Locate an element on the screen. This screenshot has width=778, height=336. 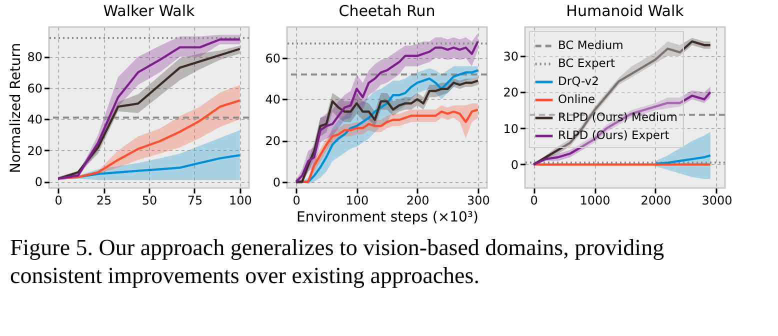
x-tick-label: 200 is located at coordinates (418, 201).